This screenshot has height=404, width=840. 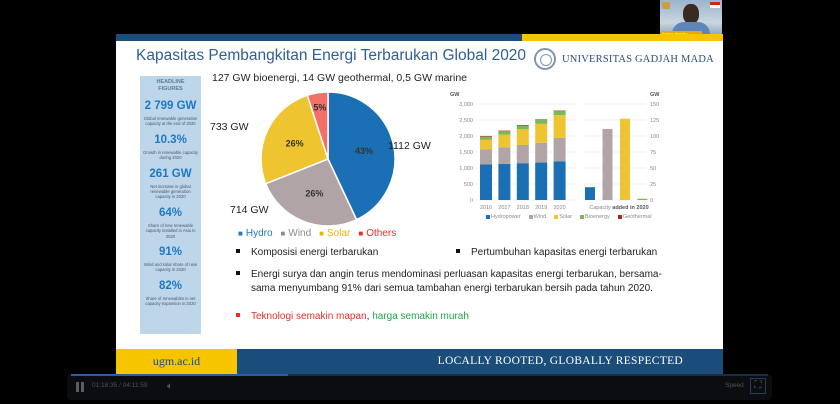 I want to click on stack-xtick: 2020, so click(x=559, y=208).